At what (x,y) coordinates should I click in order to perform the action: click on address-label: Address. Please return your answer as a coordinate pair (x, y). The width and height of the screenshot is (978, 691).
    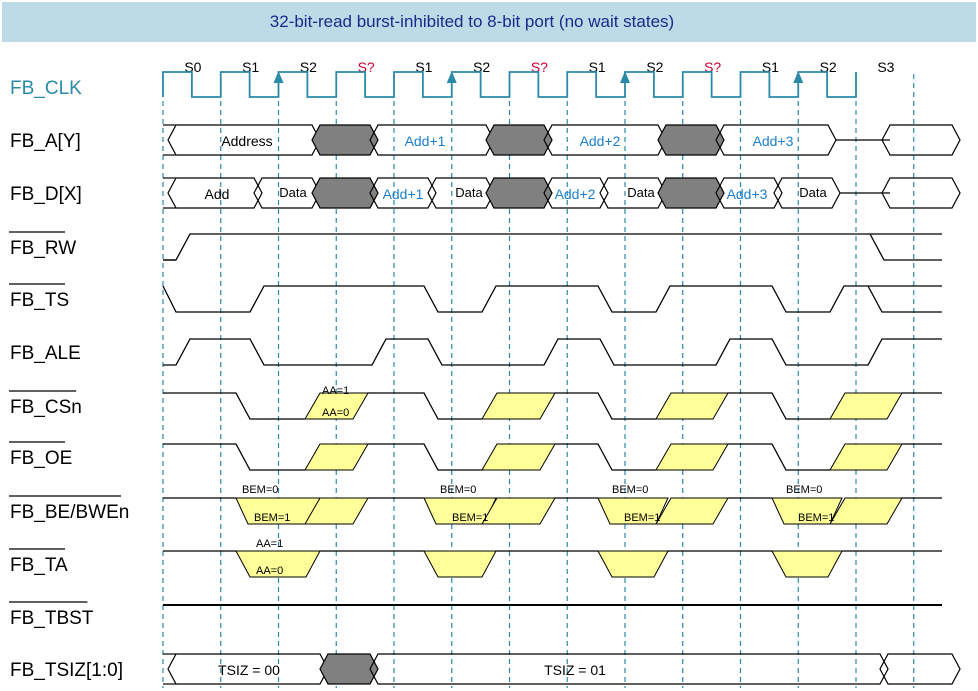
    Looking at the image, I should click on (246, 141).